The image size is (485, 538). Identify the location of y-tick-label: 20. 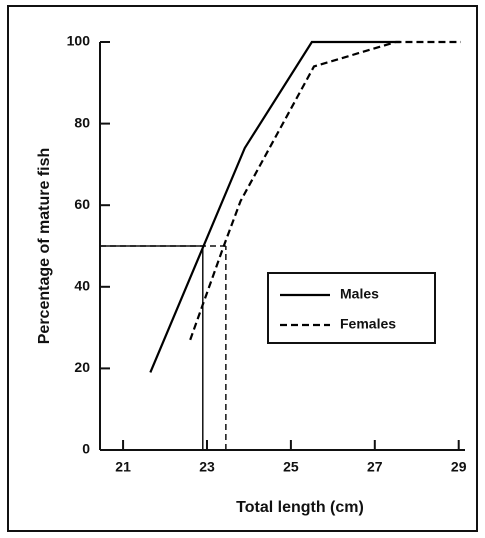
(82, 367).